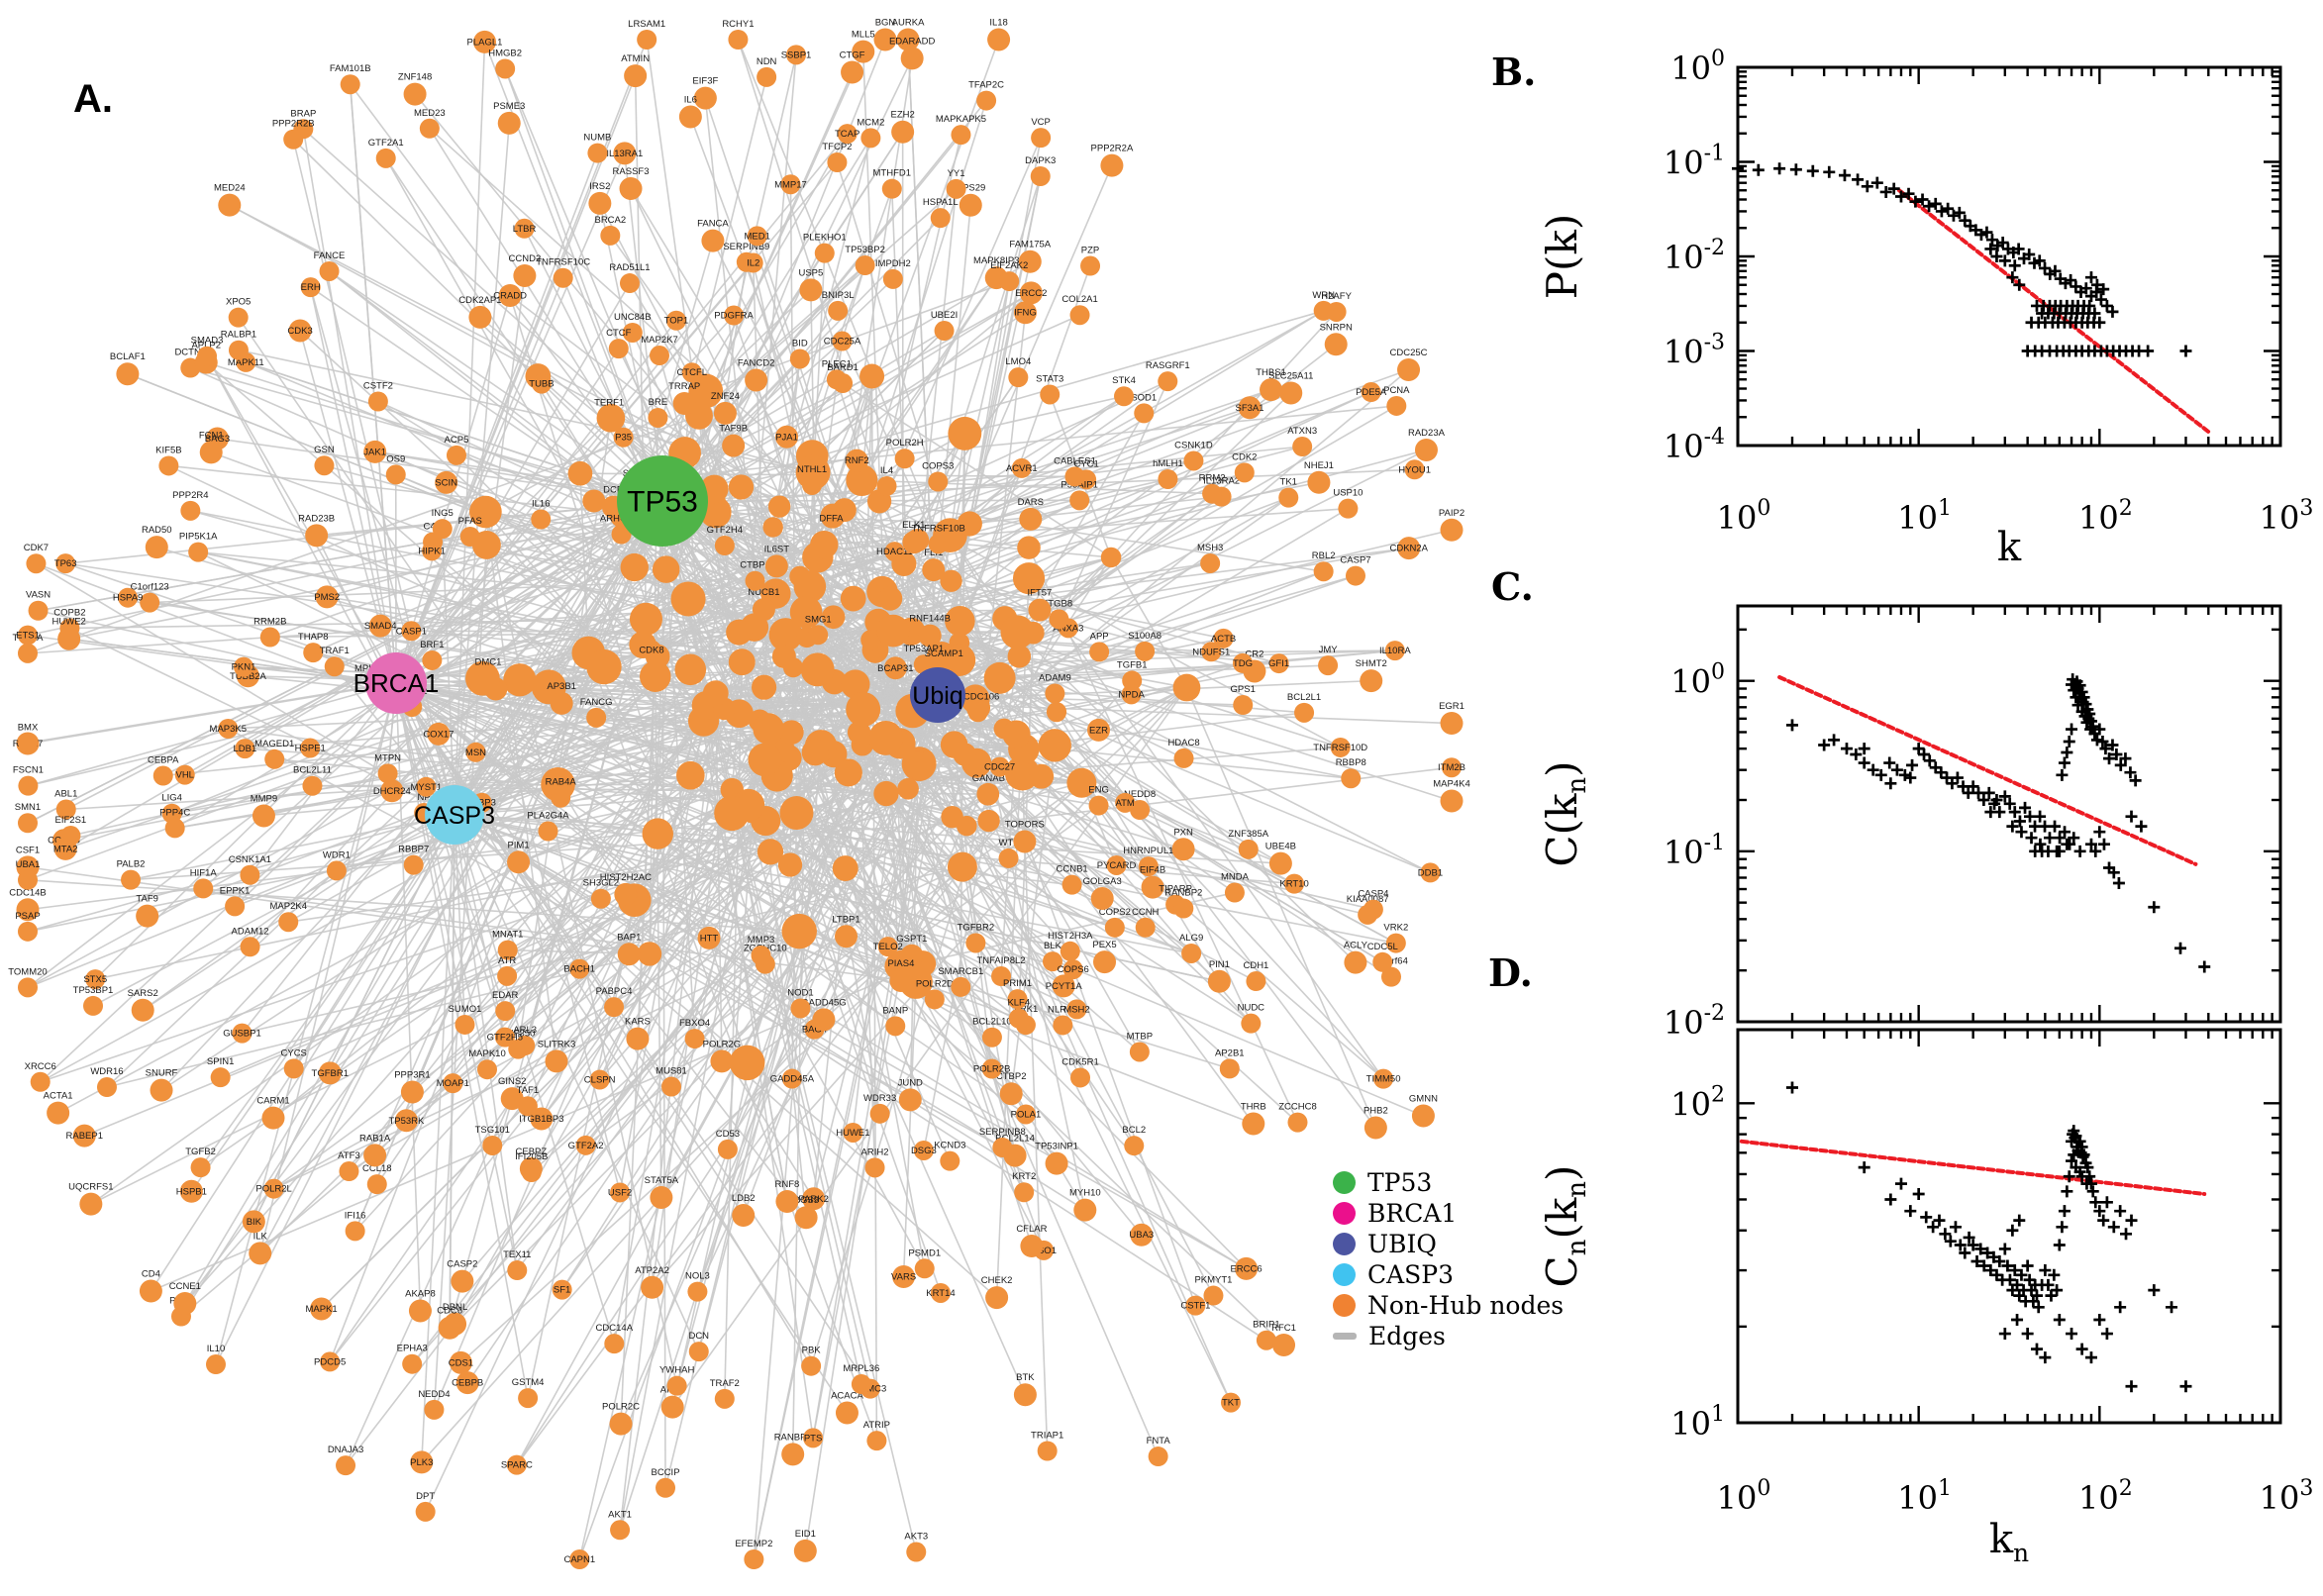 The image size is (2323, 1596). Describe the element at coordinates (825, 238) in the screenshot. I see `network-node-label: PLEKHO1` at that location.